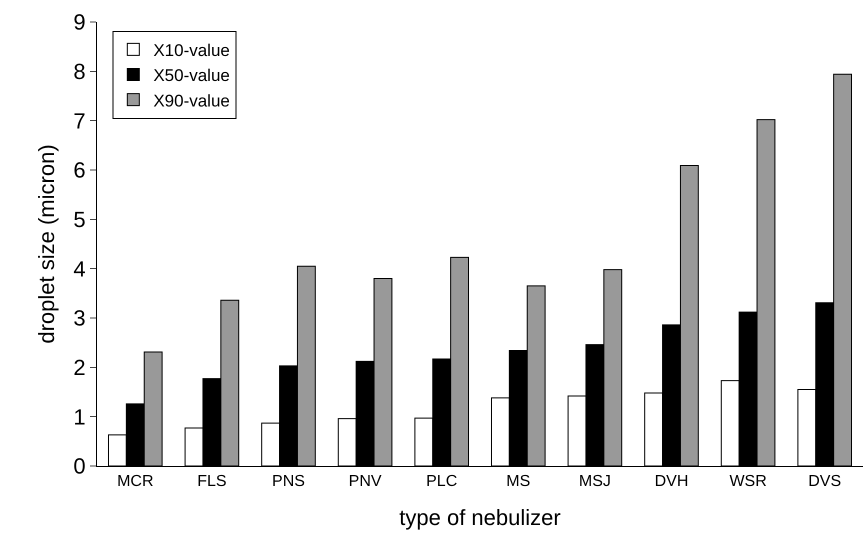 The width and height of the screenshot is (865, 558). I want to click on legend-label: X10-value, so click(191, 50).